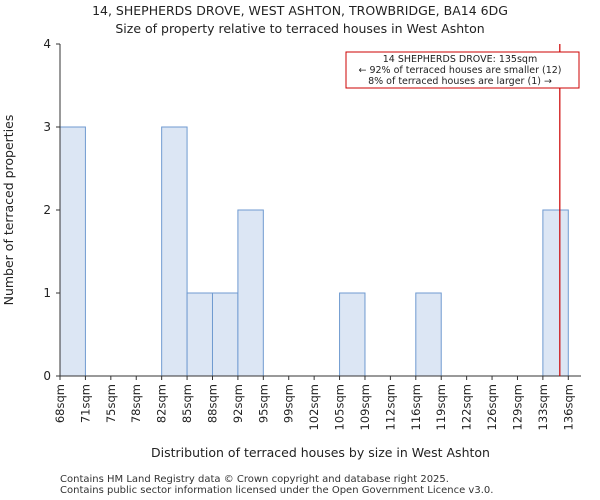 The image size is (600, 500). Describe the element at coordinates (314, 407) in the screenshot. I see `x-tick-label: 102sqm` at that location.